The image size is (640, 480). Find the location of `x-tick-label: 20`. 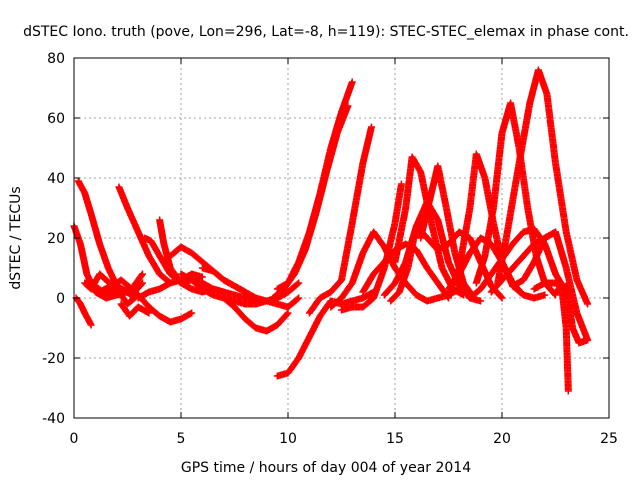

x-tick-label: 20 is located at coordinates (502, 439).